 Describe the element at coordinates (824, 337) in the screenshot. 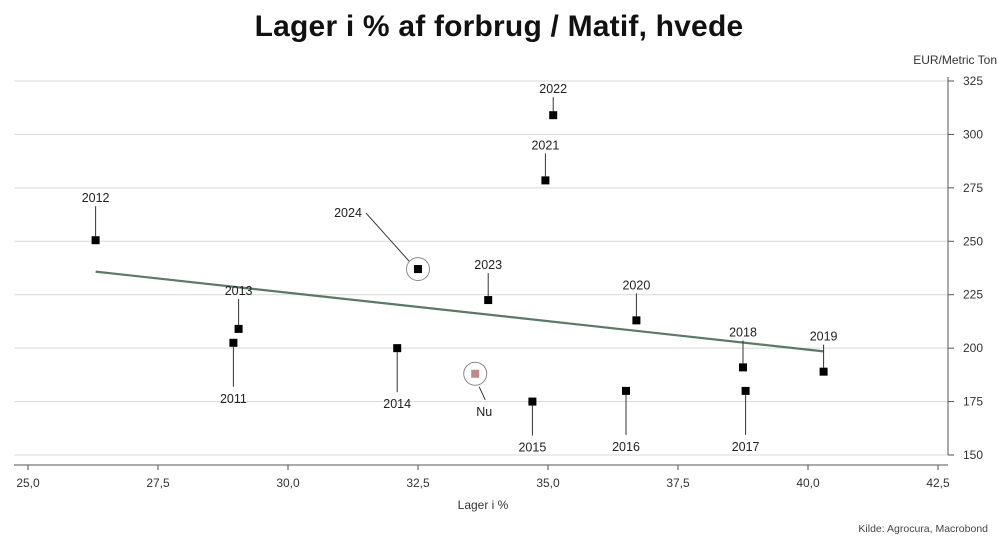

I see `point-label: 2019` at that location.